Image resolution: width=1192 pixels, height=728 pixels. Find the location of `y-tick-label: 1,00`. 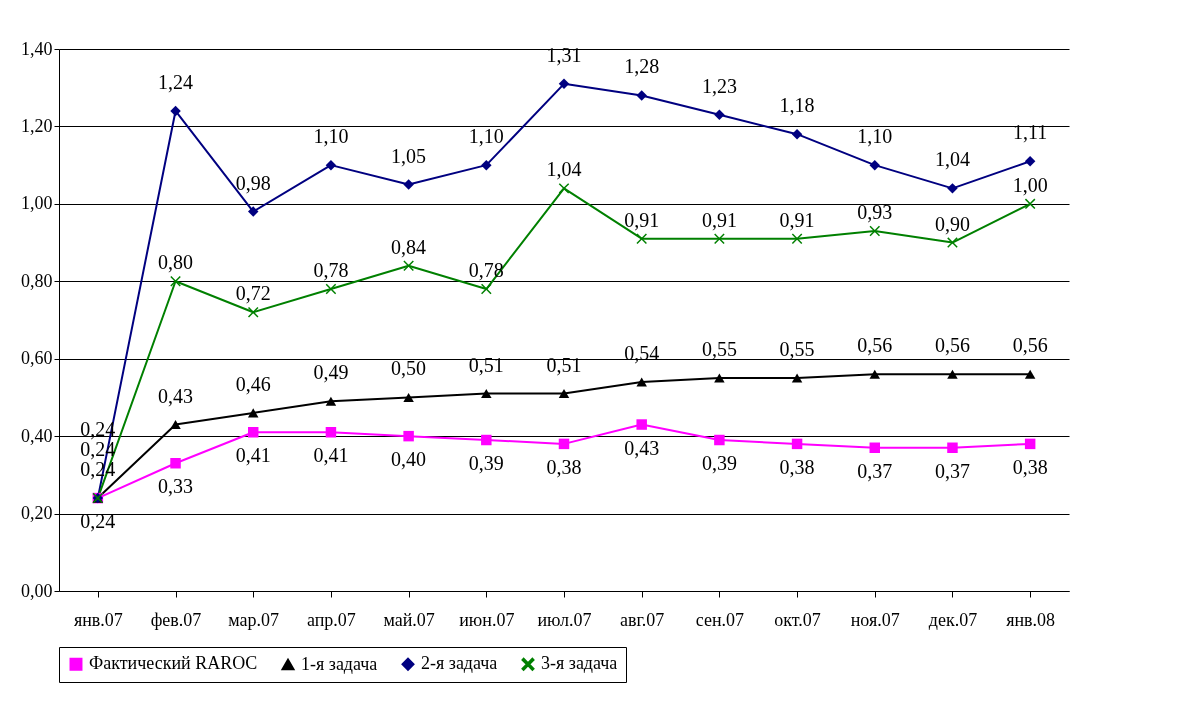

y-tick-label: 1,00 is located at coordinates (37, 203).